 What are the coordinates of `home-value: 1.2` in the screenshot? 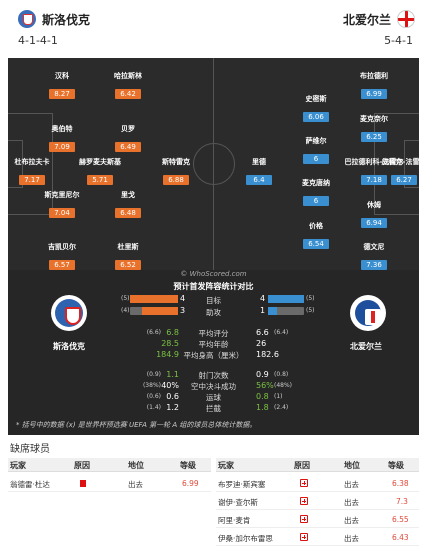 It's located at (172, 407).